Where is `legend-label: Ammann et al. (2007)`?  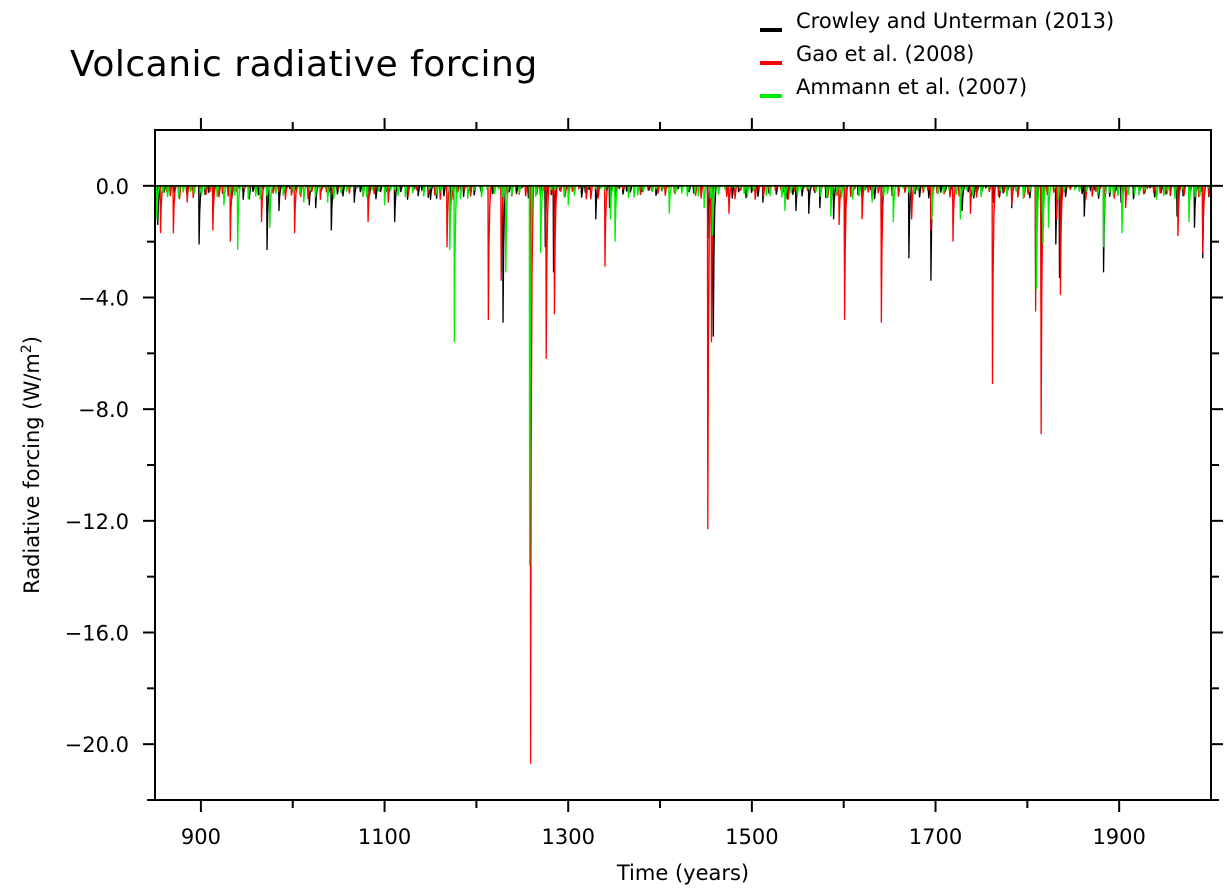 legend-label: Ammann et al. (2007) is located at coordinates (911, 87).